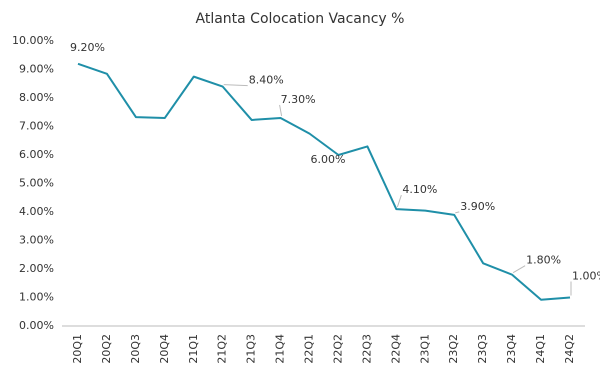  Describe the element at coordinates (477, 206) in the screenshot. I see `data-label: 3.90%` at that location.